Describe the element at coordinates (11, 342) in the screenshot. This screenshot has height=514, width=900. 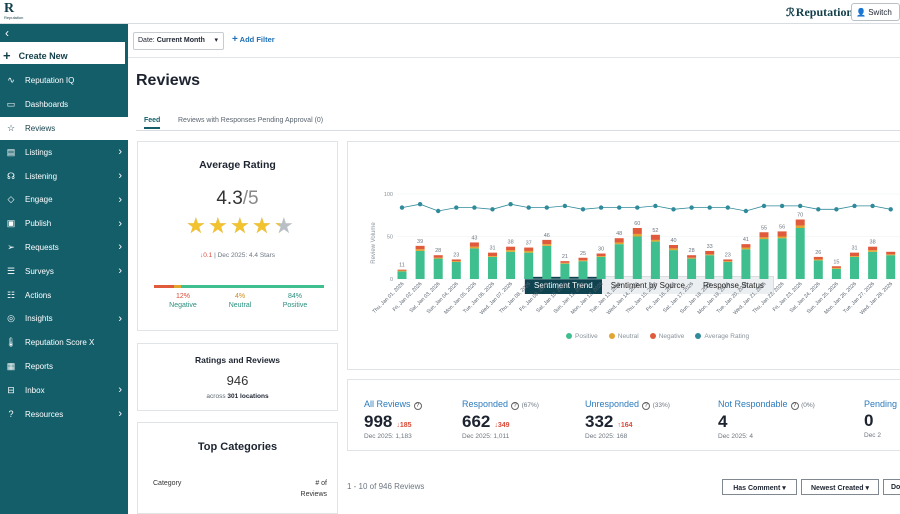
I see `thermometer-icon: 🌡` at that location.